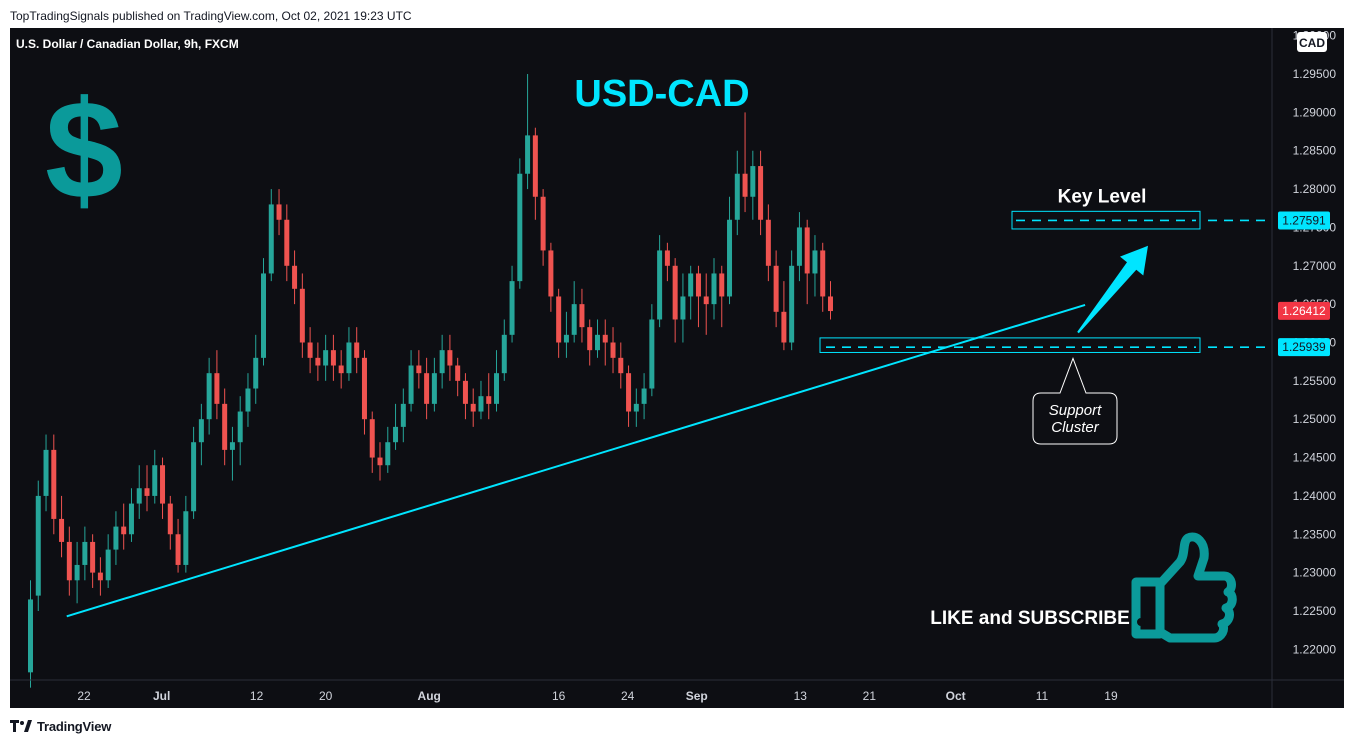 The height and width of the screenshot is (743, 1354). I want to click on price-tick-label: 1.22000, so click(1315, 649).